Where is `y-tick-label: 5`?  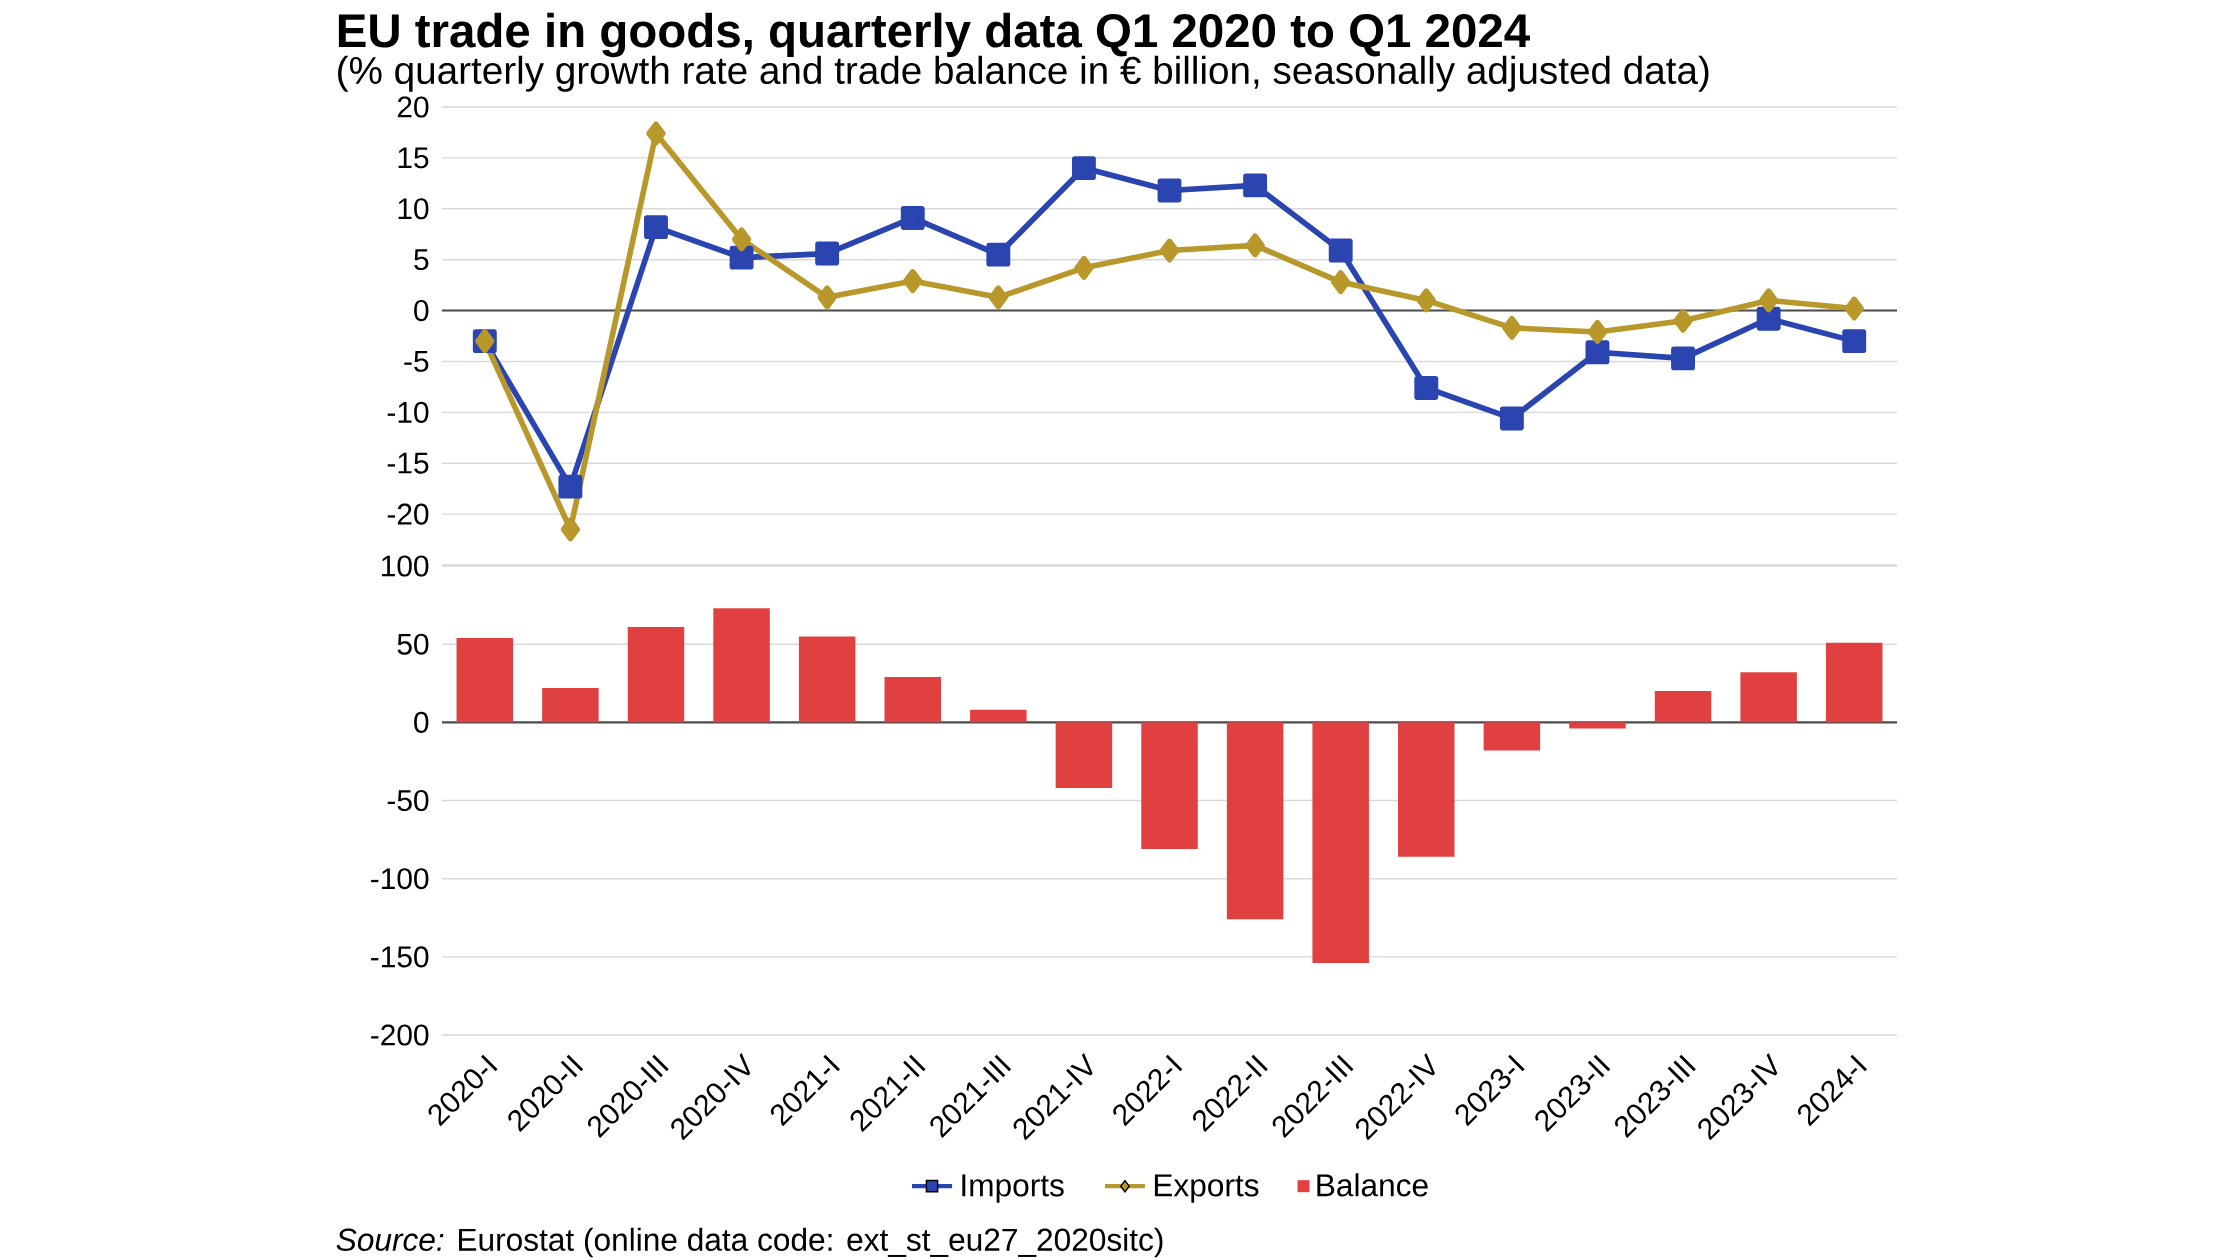
y-tick-label: 5 is located at coordinates (421, 260).